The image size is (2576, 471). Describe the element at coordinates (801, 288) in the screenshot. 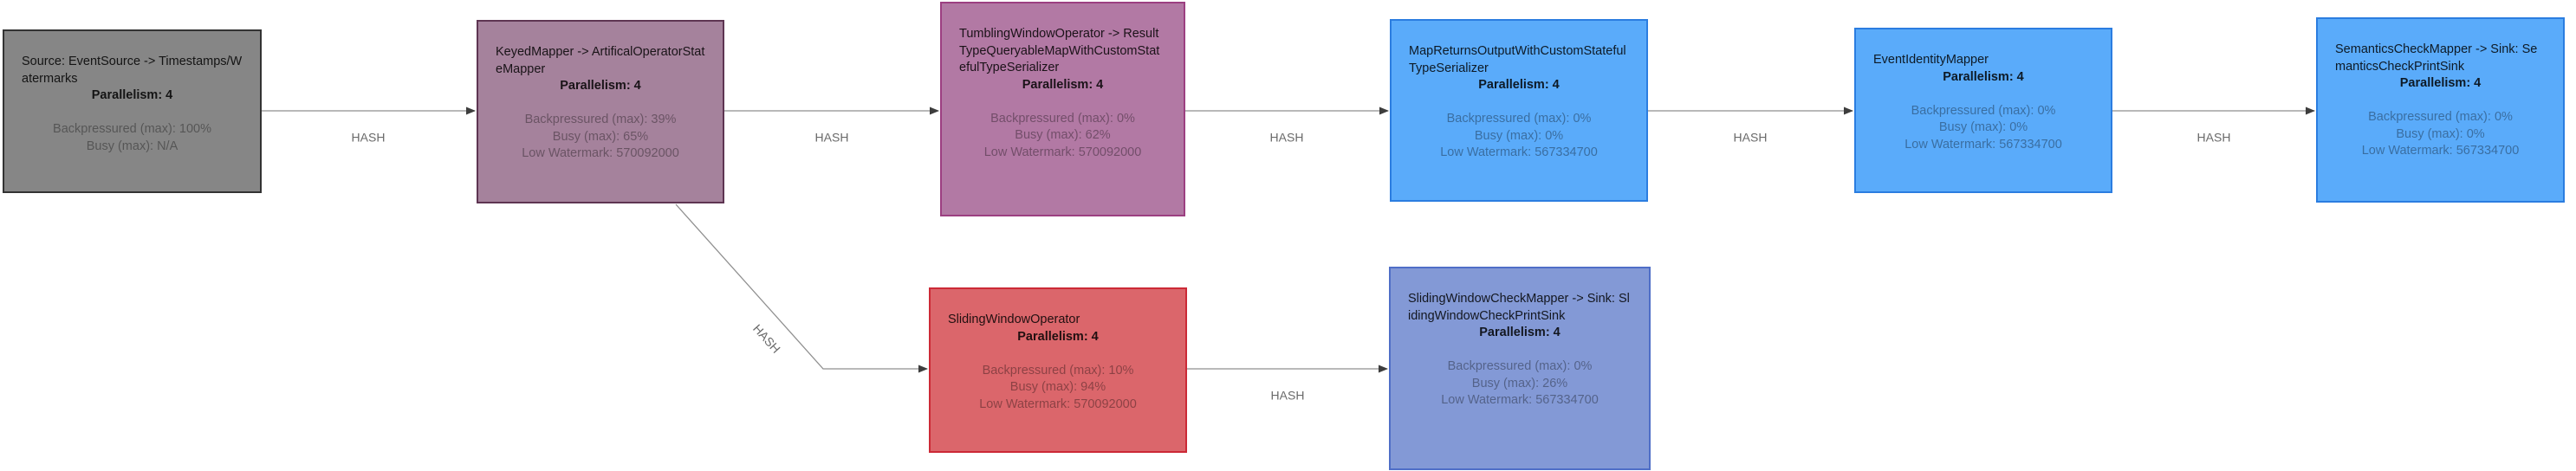

I see `edge-line` at that location.